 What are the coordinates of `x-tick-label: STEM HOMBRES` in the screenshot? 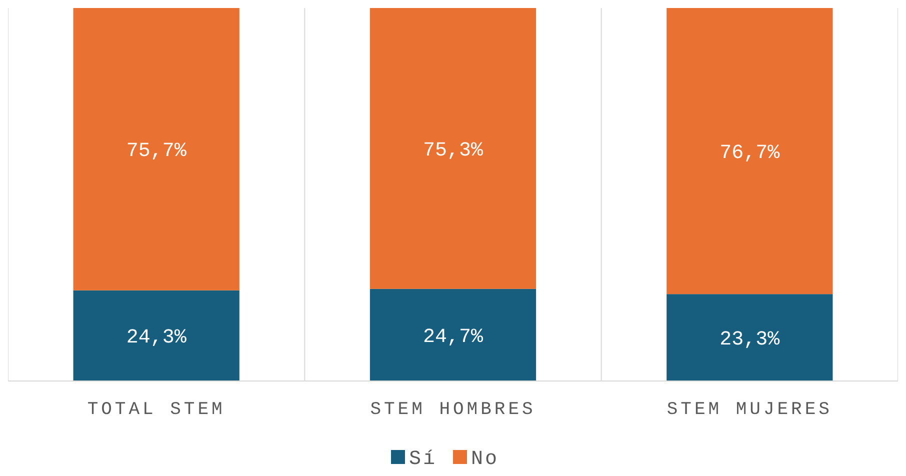 It's located at (453, 410).